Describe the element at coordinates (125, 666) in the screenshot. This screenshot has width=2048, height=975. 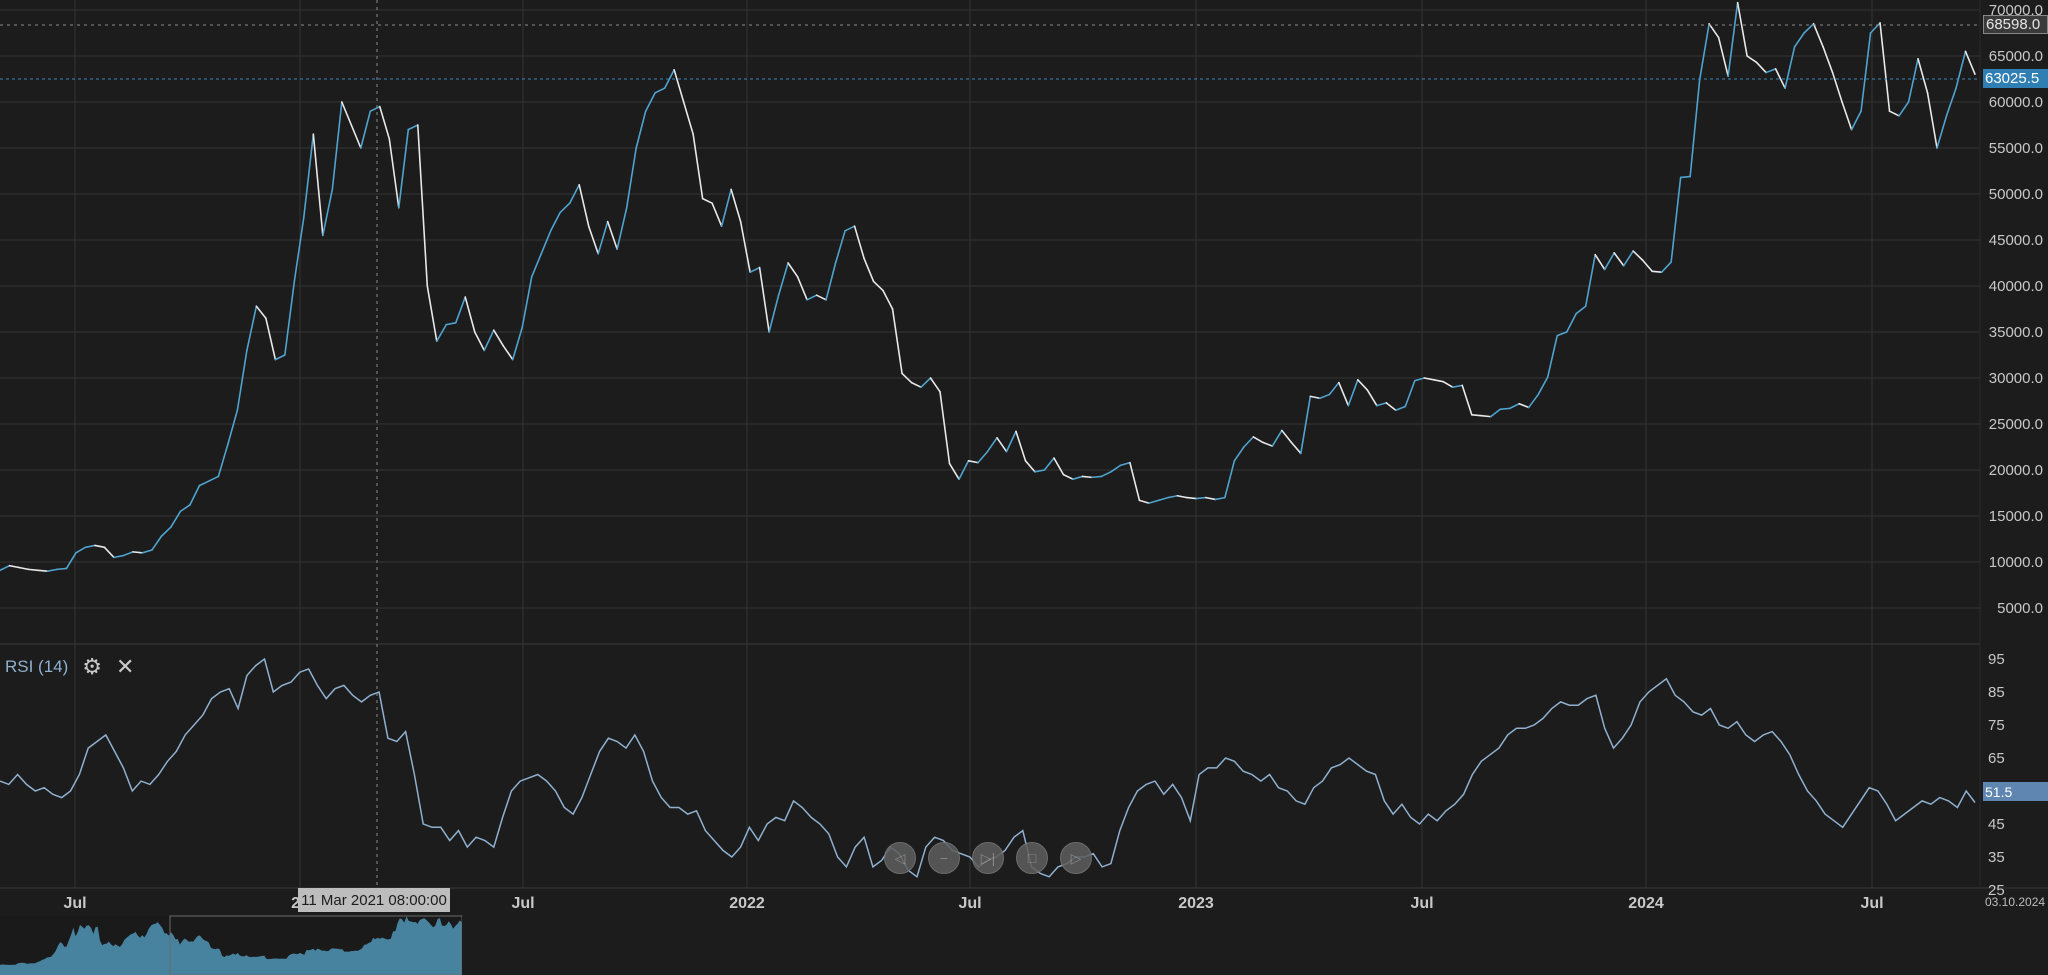
I see `close-icon: ✕` at that location.